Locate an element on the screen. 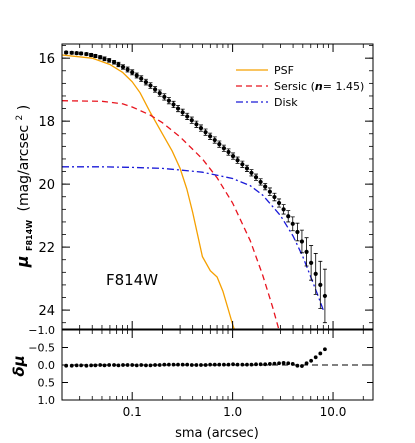 The width and height of the screenshot is (415, 443). x-tick-label: 0.1 is located at coordinates (132, 412).